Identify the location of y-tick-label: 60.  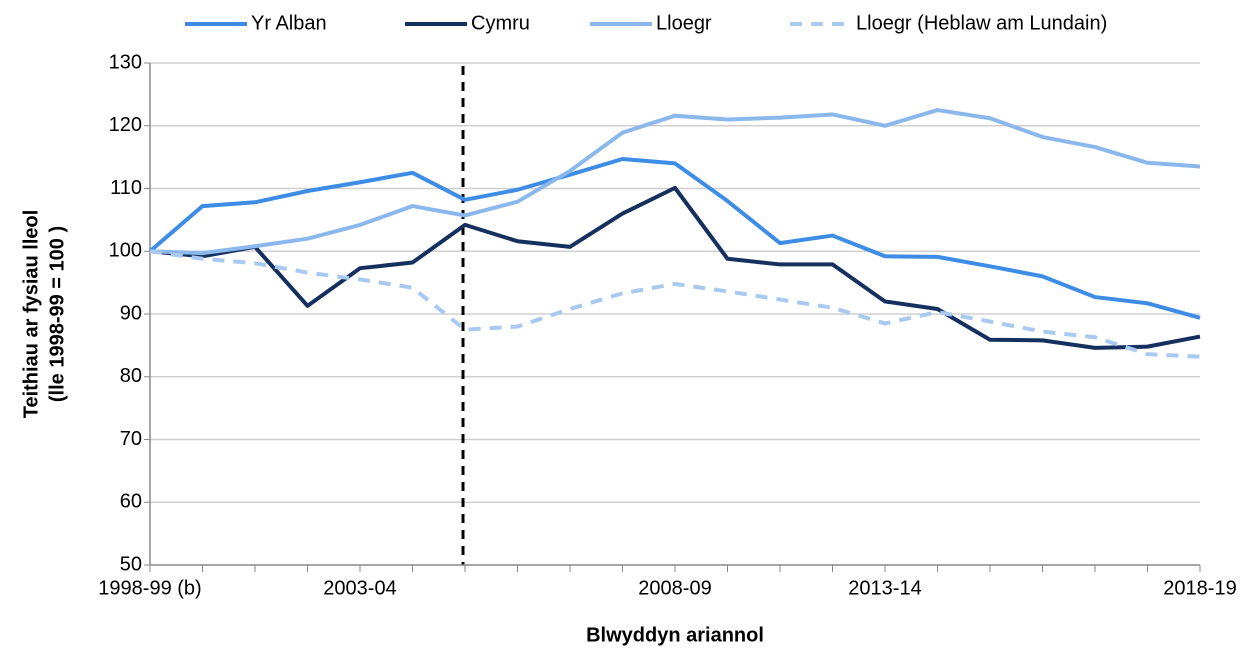
(131, 502).